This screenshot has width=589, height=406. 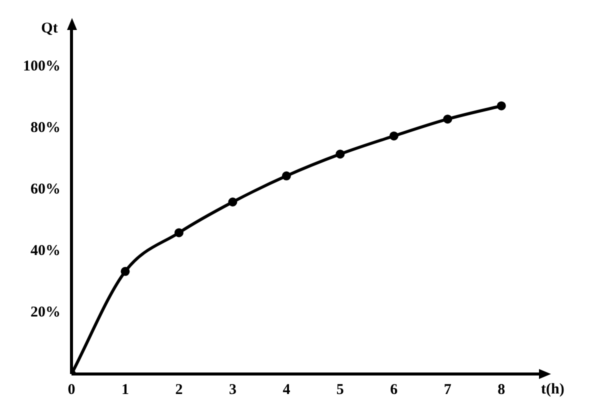 I want to click on x-axis-title: t(h), so click(x=552, y=389).